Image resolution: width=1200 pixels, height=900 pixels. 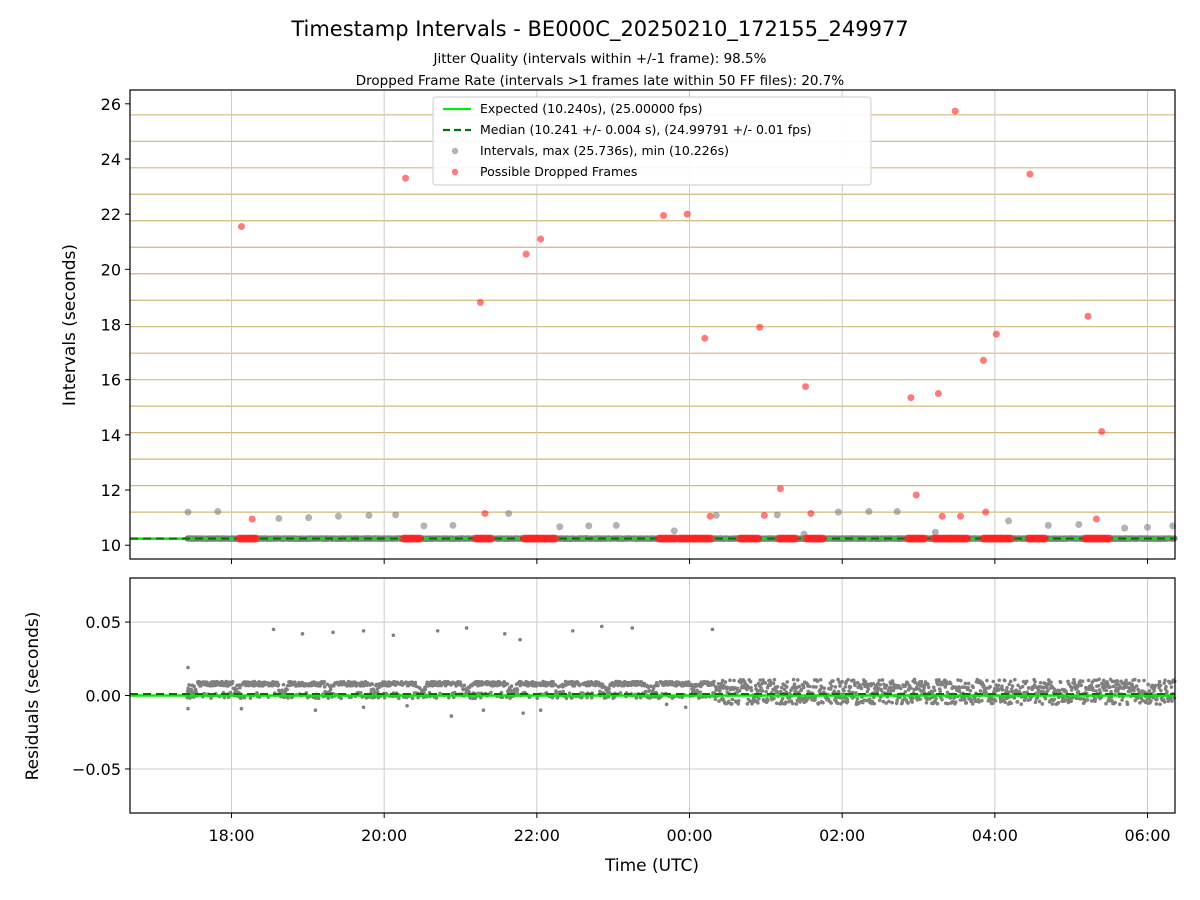 What do you see at coordinates (591, 108) in the screenshot?
I see `legend-expected-label: Expected (10.240s), (25.00000 fps)` at bounding box center [591, 108].